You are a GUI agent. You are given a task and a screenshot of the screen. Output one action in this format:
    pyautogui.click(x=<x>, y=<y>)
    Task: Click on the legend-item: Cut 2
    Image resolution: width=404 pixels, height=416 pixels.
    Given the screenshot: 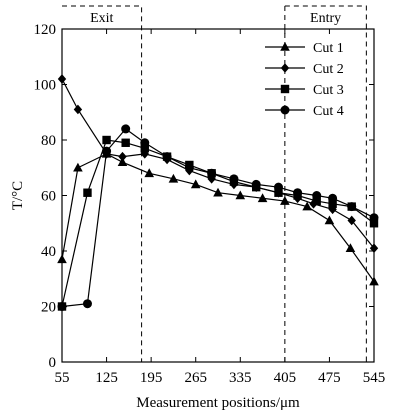 What is the action you would take?
    pyautogui.click(x=304, y=69)
    